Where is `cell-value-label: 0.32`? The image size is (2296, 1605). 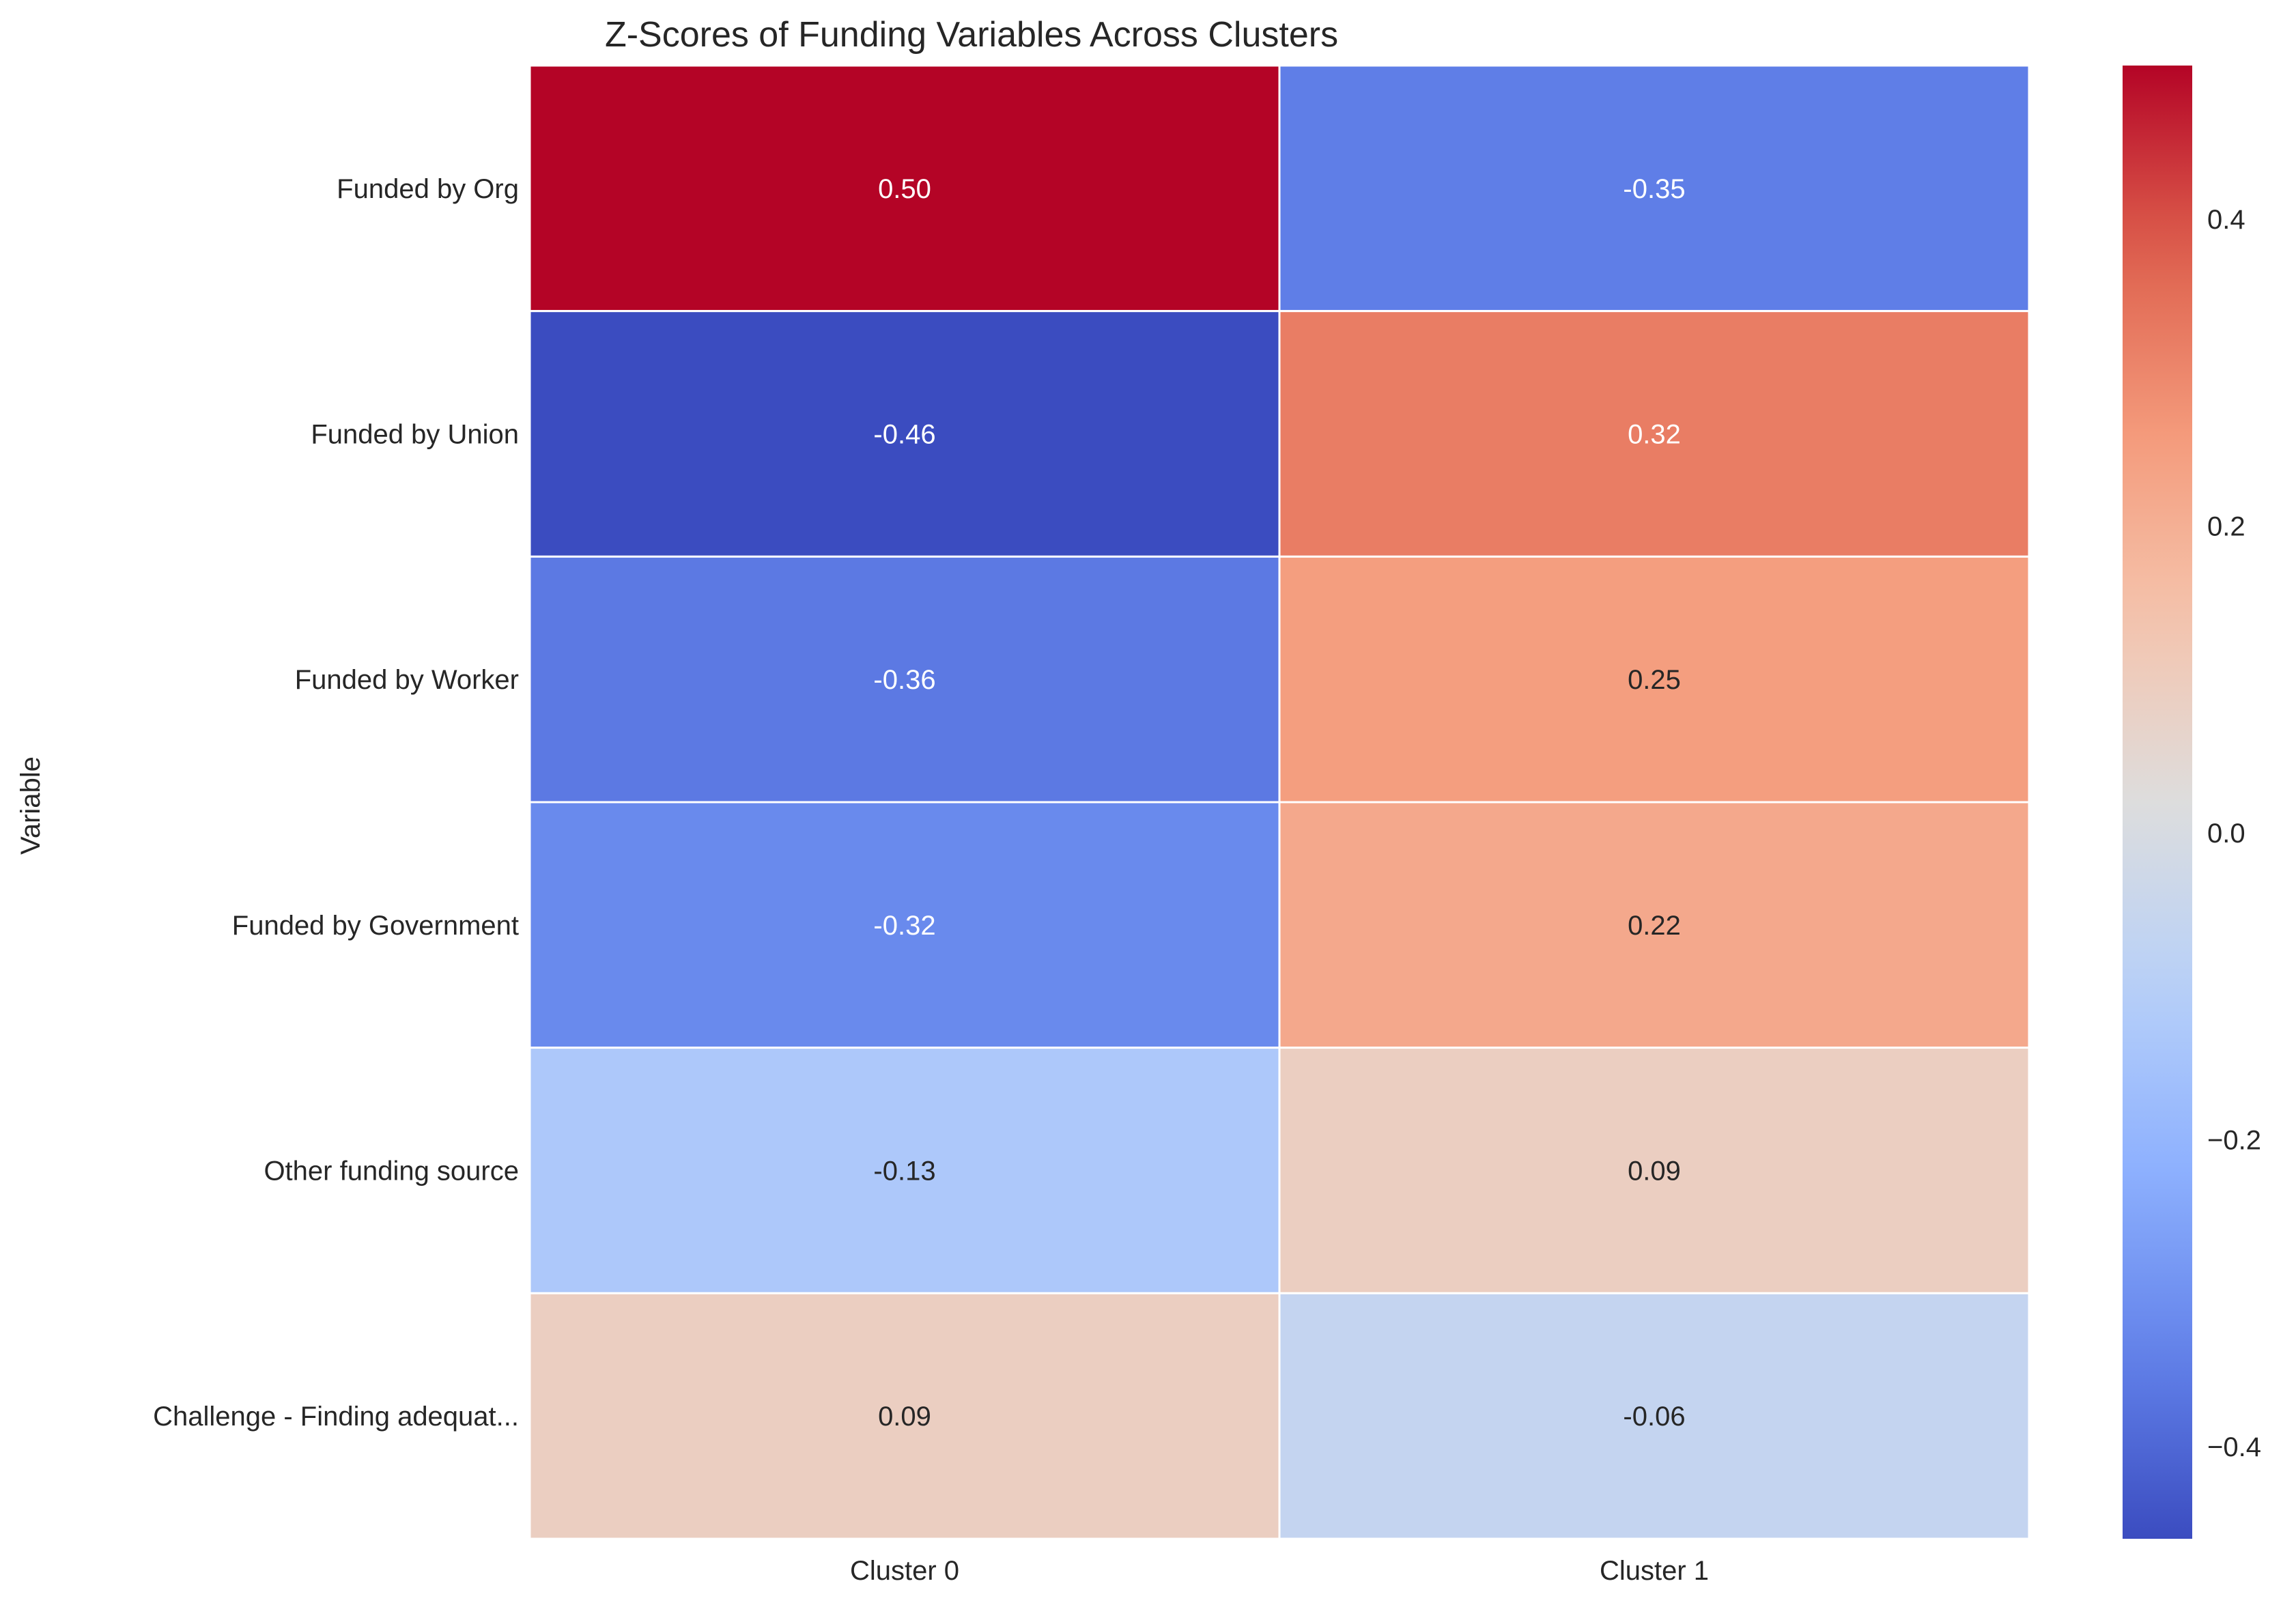
cell-value-label: 0.32 is located at coordinates (1654, 435).